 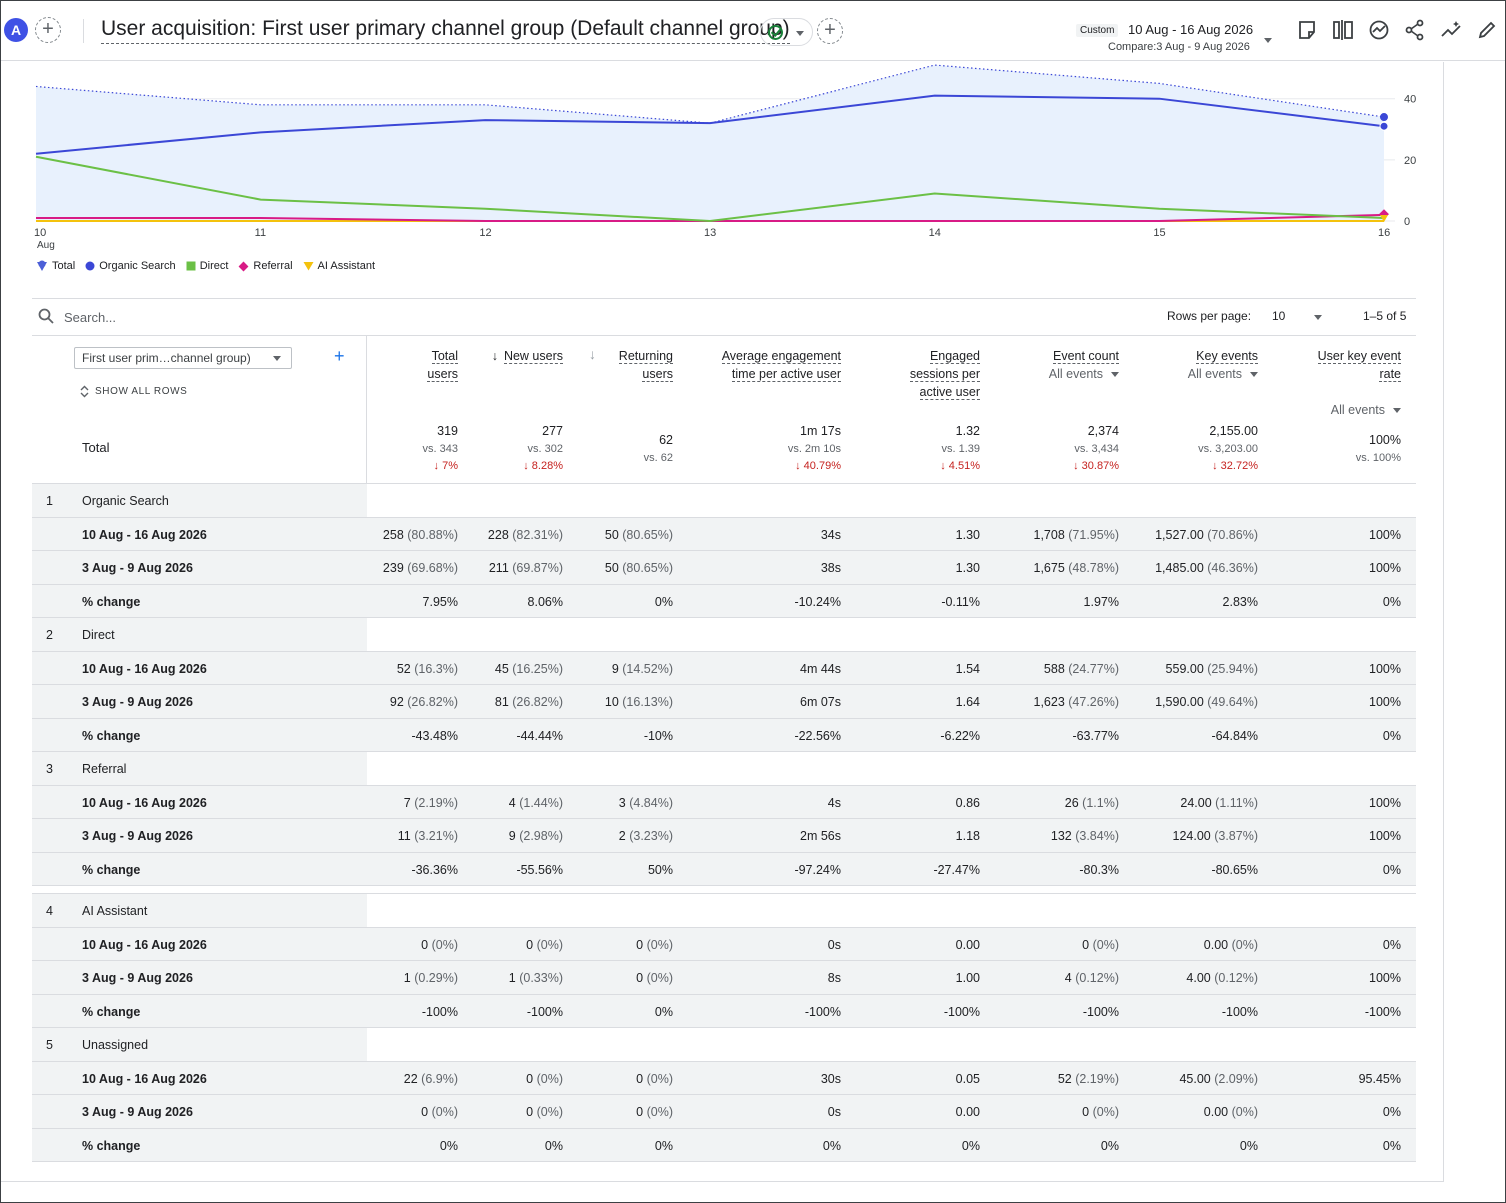 I want to click on column-header: User key event rate All events, so click(x=1359, y=383).